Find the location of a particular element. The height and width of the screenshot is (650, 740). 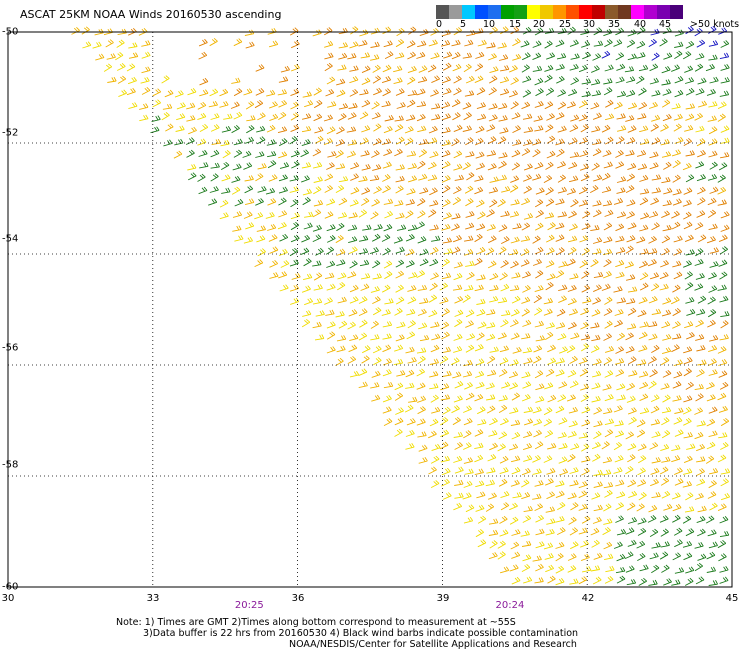

wind-speed-scale-labels: 0 5 10 15 20 25 30 35 40 45 is located at coordinates (585, 26).